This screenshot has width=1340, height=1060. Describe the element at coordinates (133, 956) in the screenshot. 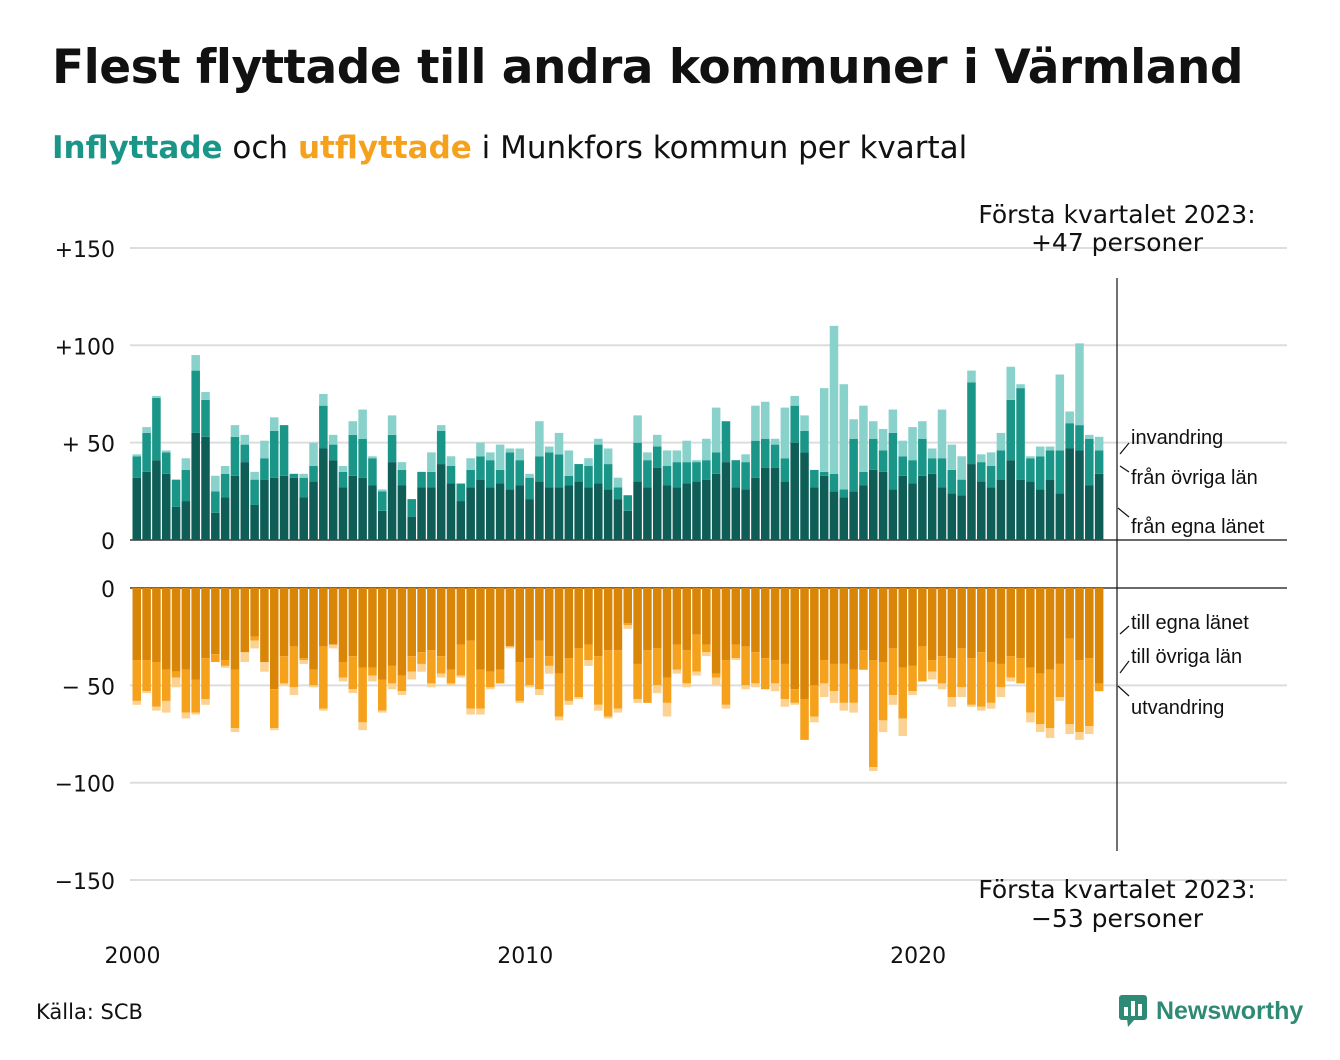

I see `x-tick-label: 2000` at that location.